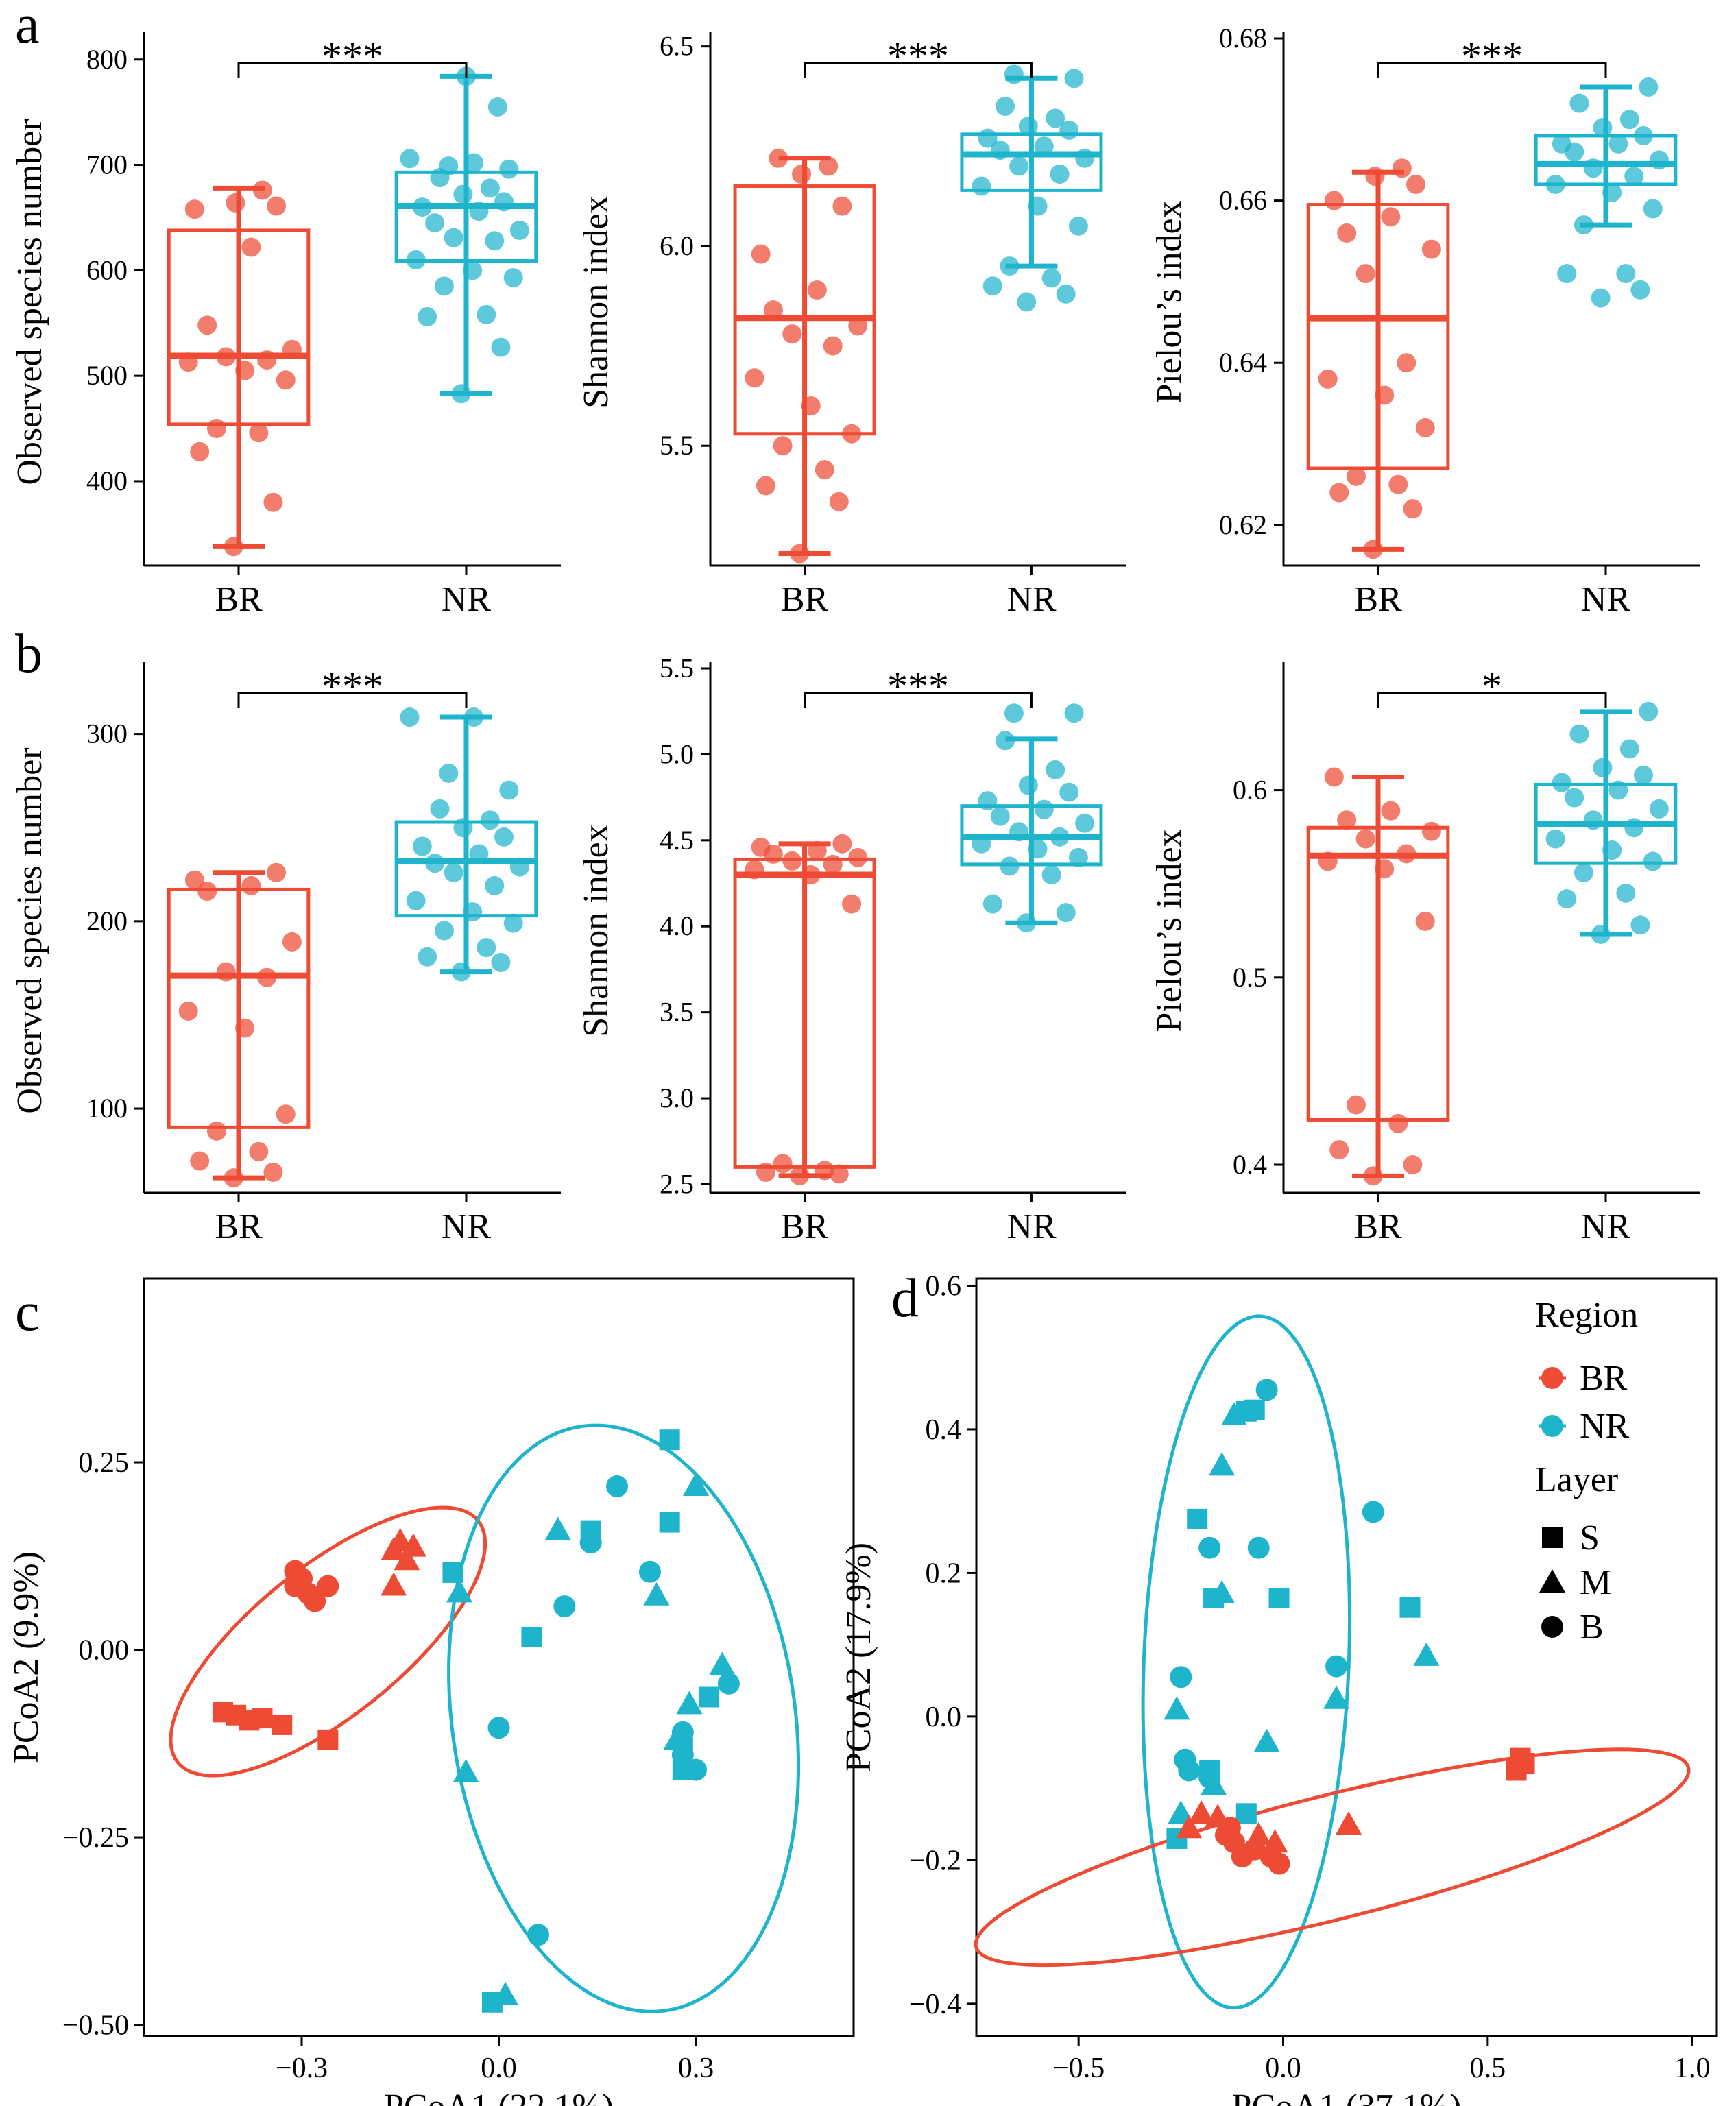 The image size is (1736, 2106). Describe the element at coordinates (1606, 1226) in the screenshot. I see `x-tick-label-nr: NR` at that location.